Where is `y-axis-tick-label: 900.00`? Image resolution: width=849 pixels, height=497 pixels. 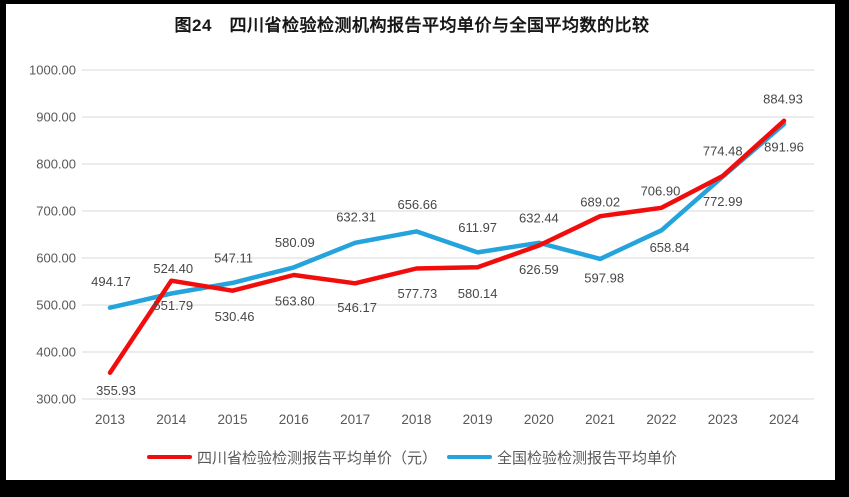 y-axis-tick-label: 900.00 is located at coordinates (56, 117).